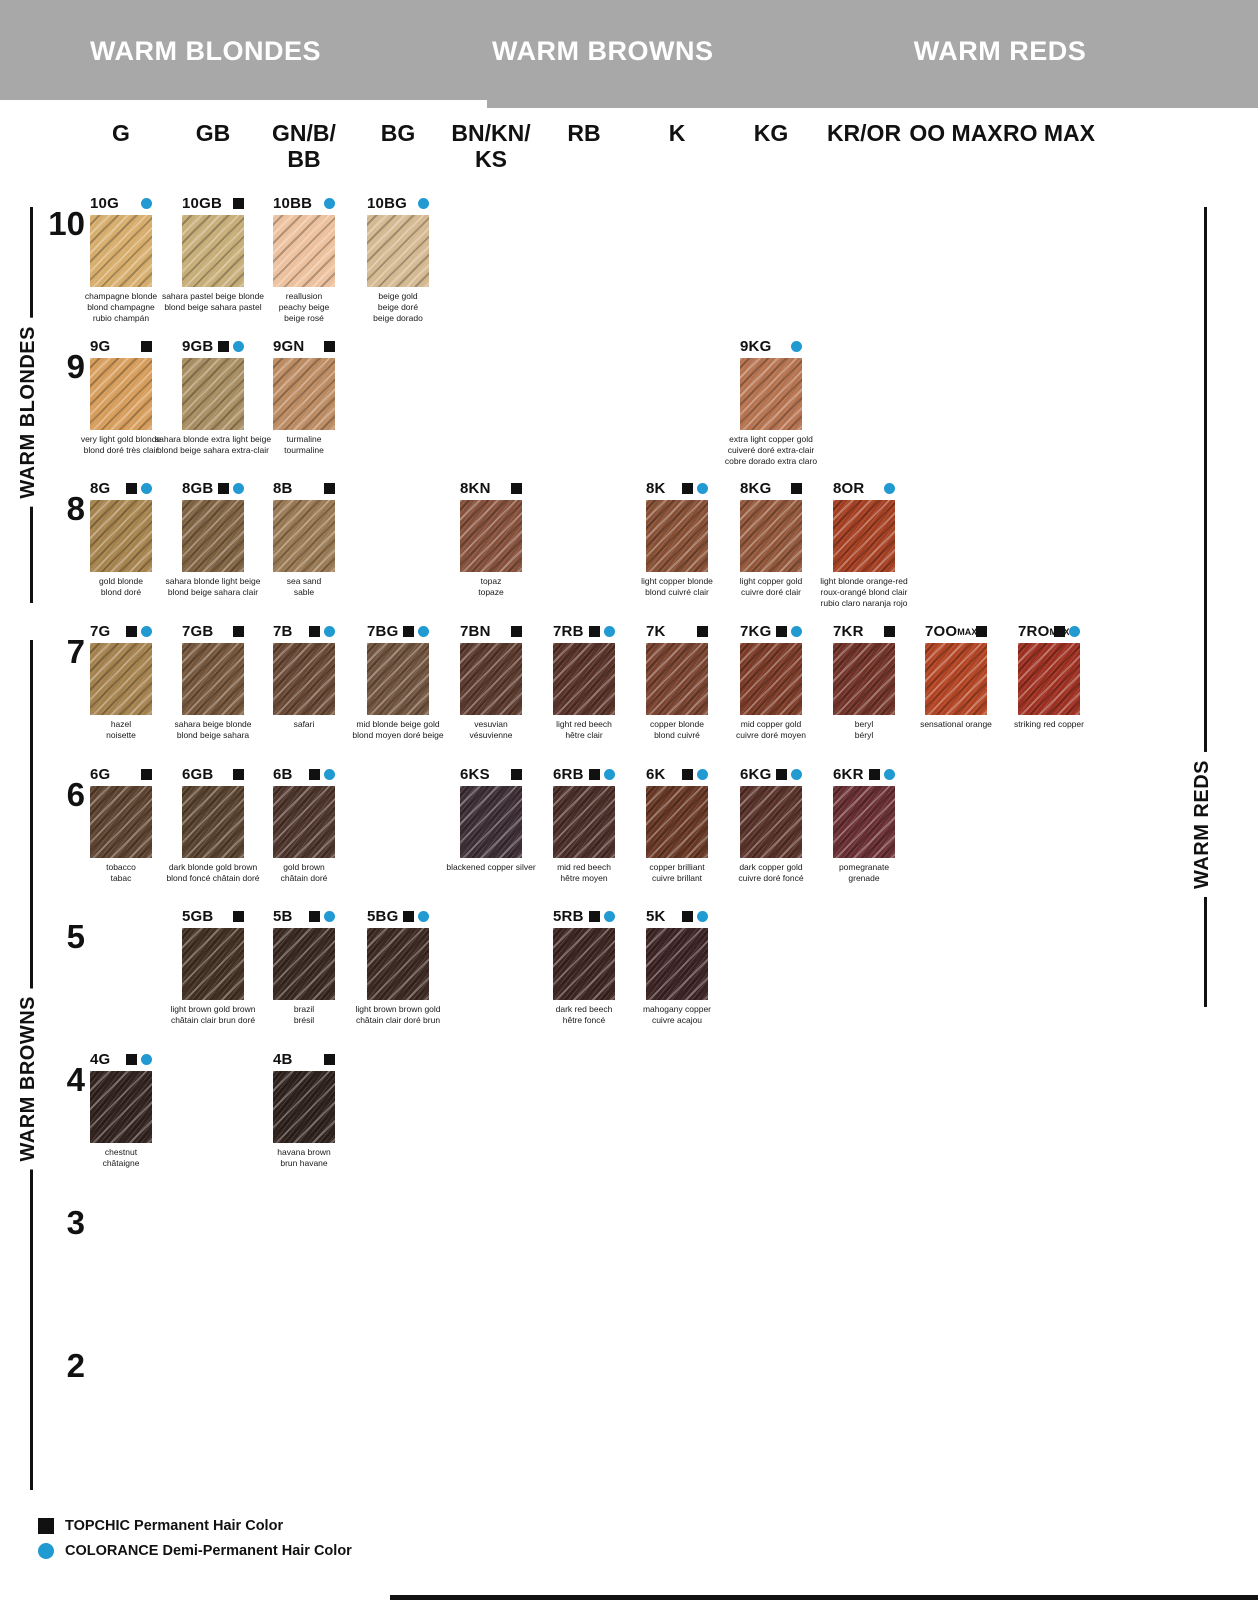 Image resolution: width=1258 pixels, height=1600 pixels. I want to click on caption-line: pomegranate, so click(864, 867).